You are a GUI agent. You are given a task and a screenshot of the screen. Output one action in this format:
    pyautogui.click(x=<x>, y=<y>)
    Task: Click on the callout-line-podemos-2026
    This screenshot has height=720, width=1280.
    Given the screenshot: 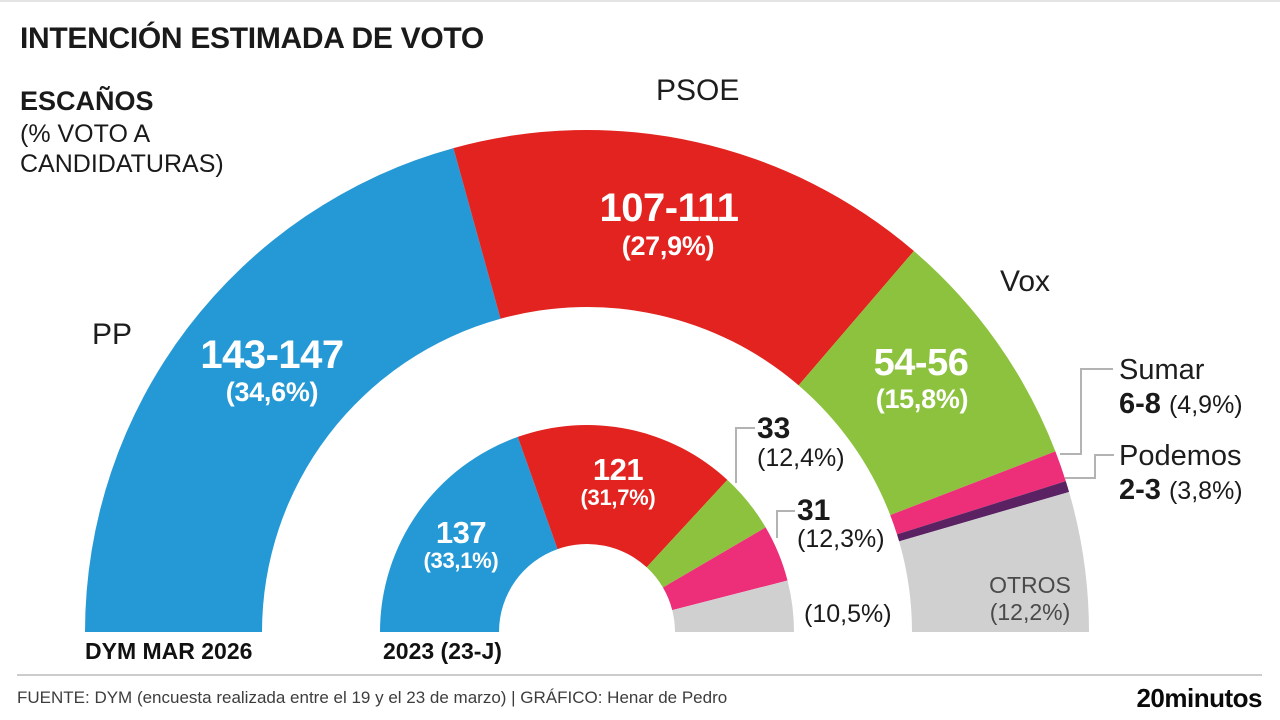 What is the action you would take?
    pyautogui.click(x=1089, y=466)
    